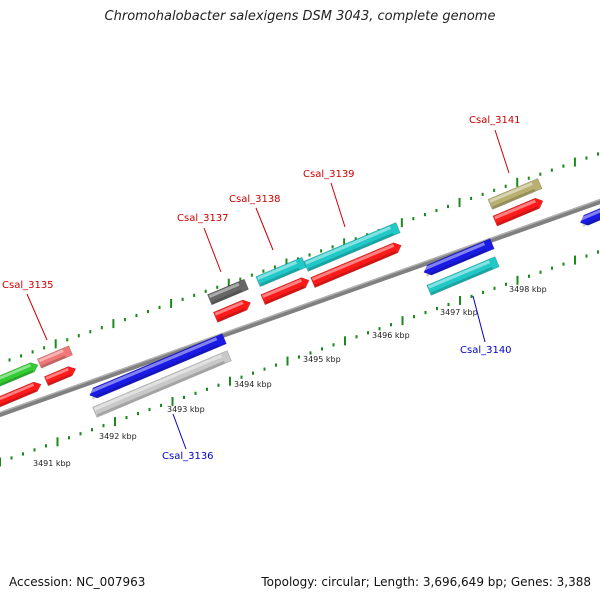 The image size is (600, 600). I want to click on tick-label: 3498 kbp, so click(528, 289).